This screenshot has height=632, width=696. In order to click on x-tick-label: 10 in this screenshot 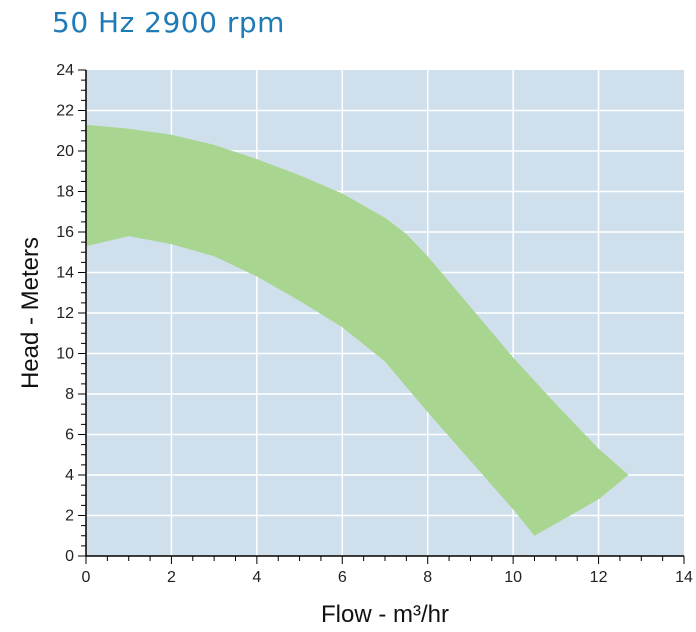, I will do `click(513, 577)`.